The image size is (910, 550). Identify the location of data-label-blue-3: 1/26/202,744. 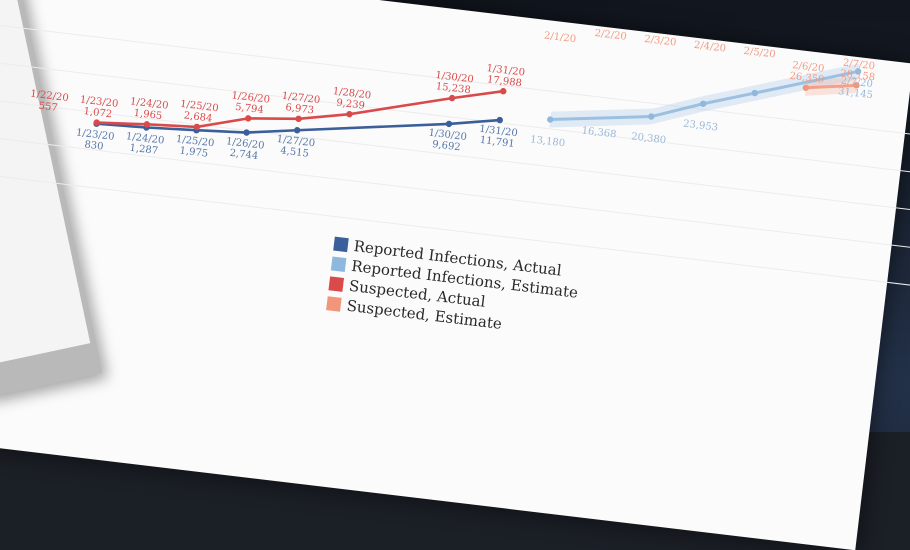
(245, 149).